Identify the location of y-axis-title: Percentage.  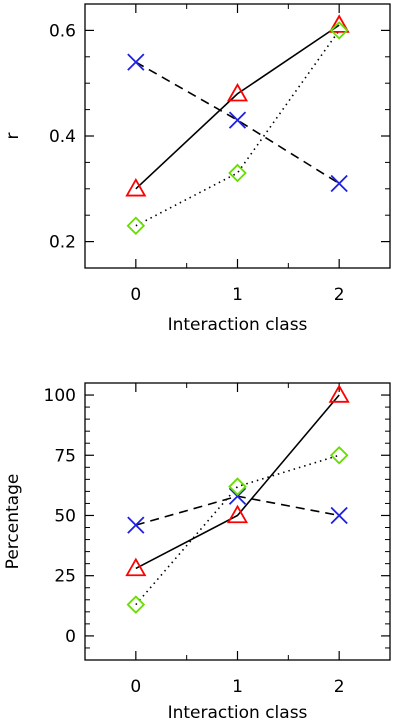
(13, 522).